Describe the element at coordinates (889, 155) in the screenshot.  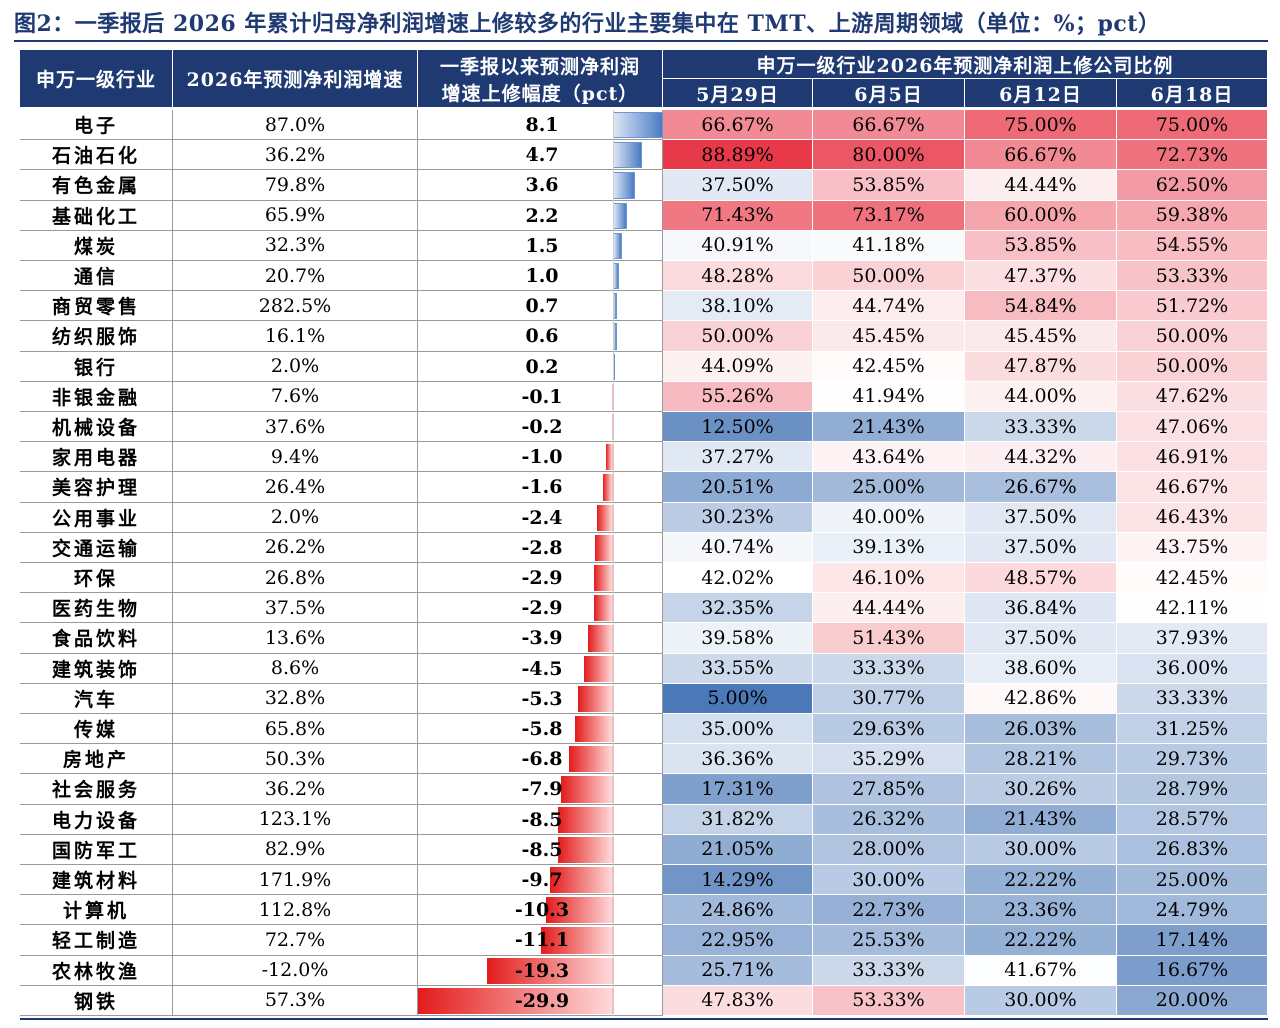
I see `ratio-cell: 80.00%` at that location.